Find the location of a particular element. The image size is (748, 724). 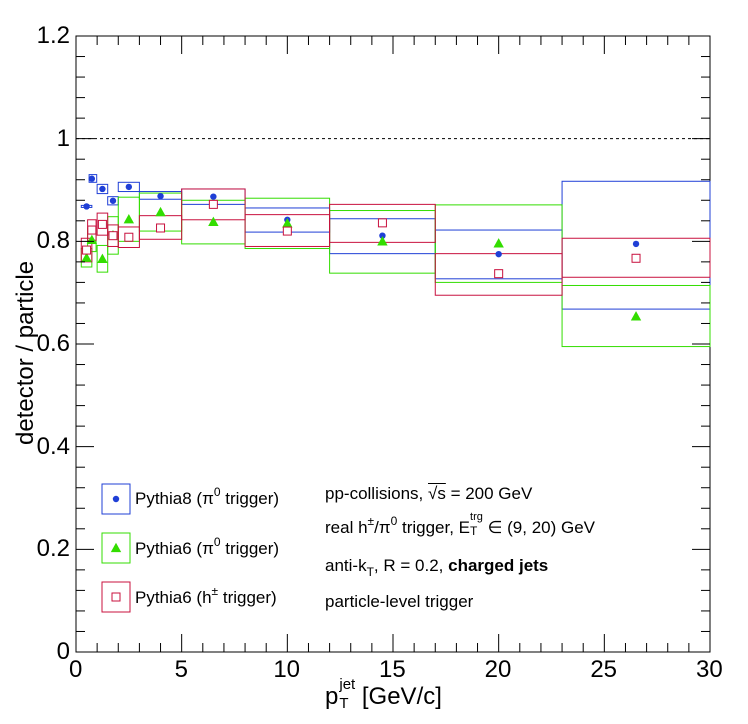

annotation-collisions: pp-collisions, √s = 200 GeV is located at coordinates (429, 493).